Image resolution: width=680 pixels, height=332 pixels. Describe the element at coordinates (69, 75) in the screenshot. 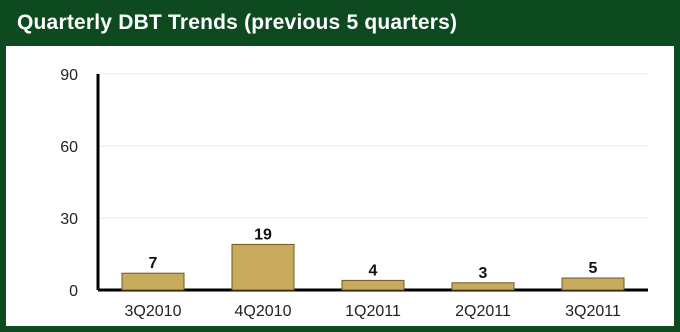

I see `y-tick-label: 90` at that location.